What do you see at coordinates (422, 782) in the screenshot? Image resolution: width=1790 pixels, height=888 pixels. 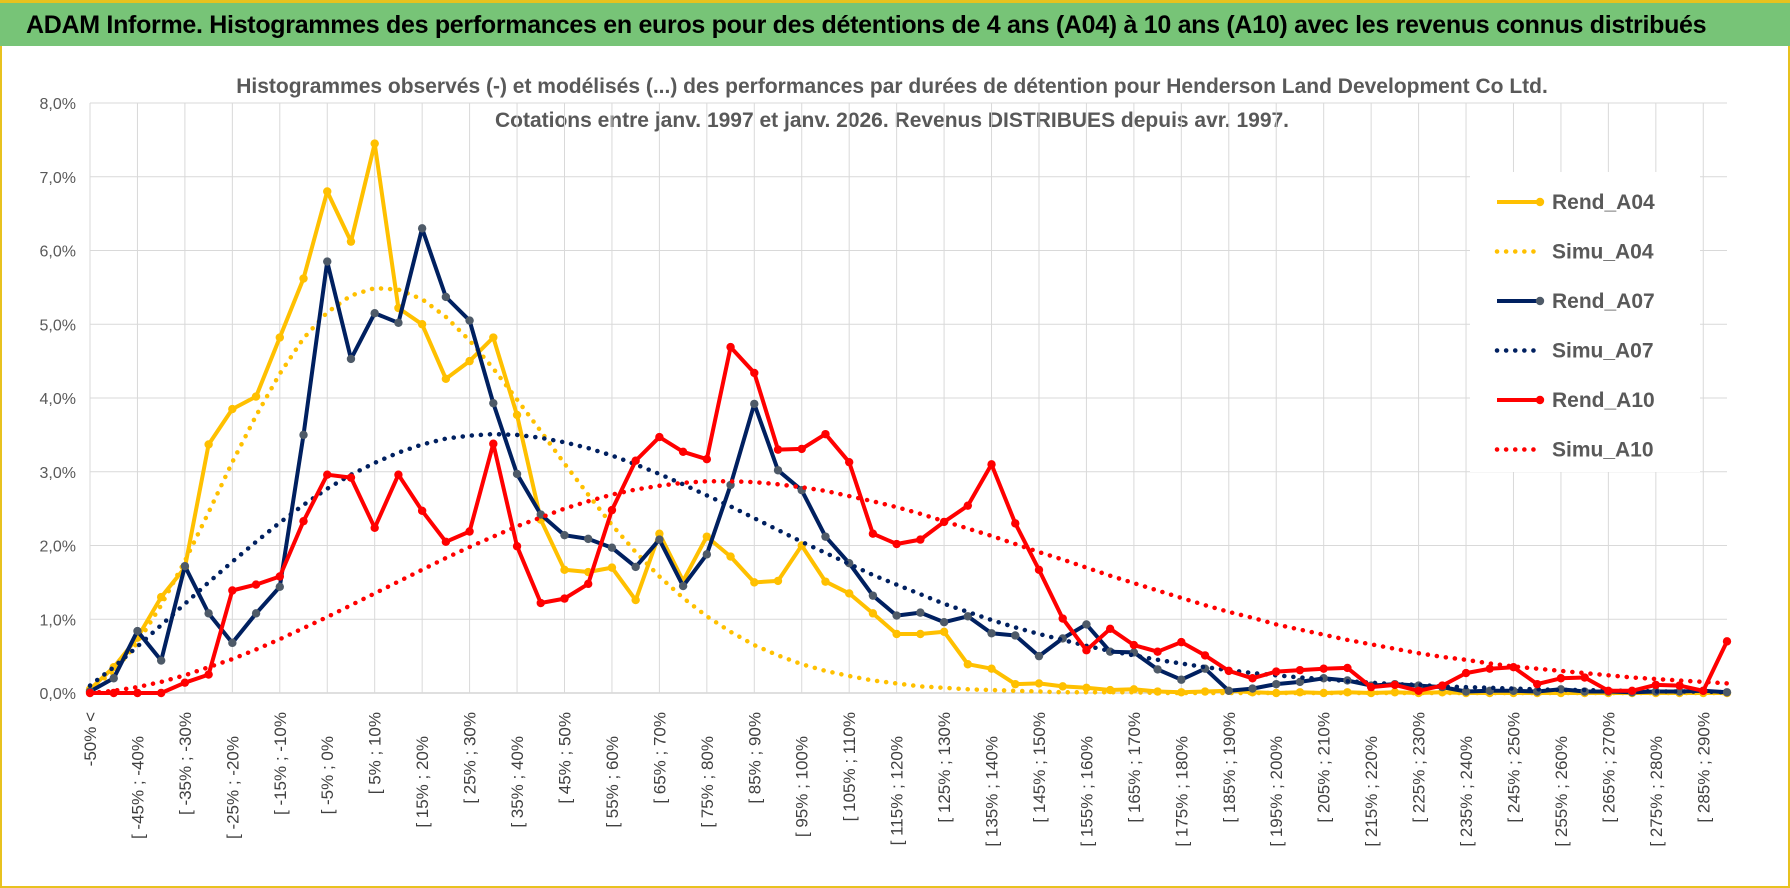 I see `x-tick-label: [ 15% ; 20%` at bounding box center [422, 782].